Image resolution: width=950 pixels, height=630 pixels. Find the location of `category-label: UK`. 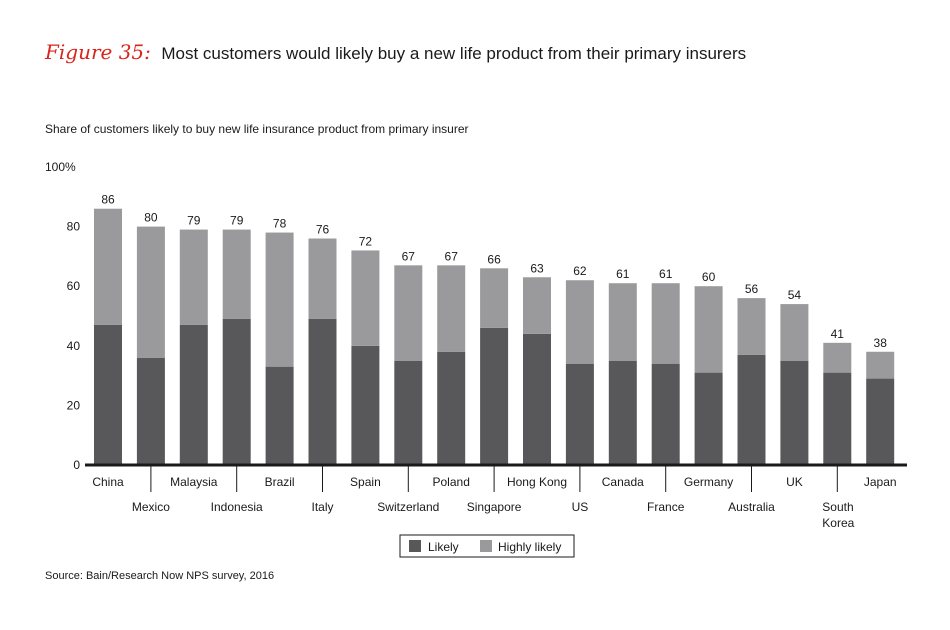

category-label: UK is located at coordinates (794, 482).